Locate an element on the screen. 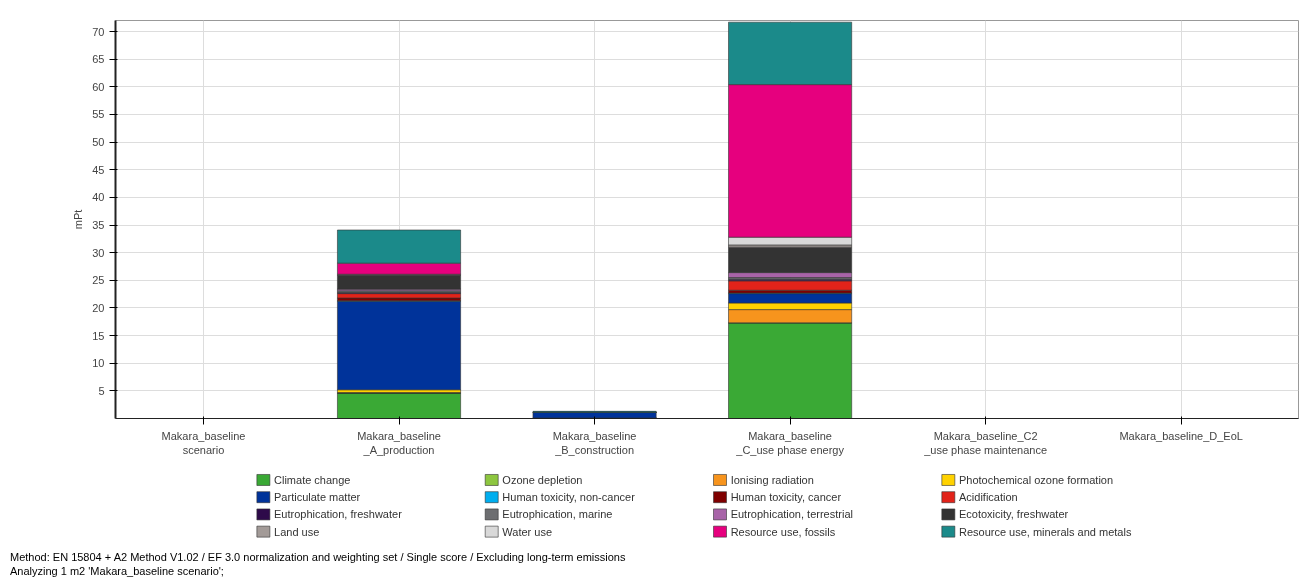 The height and width of the screenshot is (580, 1308). y-tick-label: 10 is located at coordinates (98, 363).